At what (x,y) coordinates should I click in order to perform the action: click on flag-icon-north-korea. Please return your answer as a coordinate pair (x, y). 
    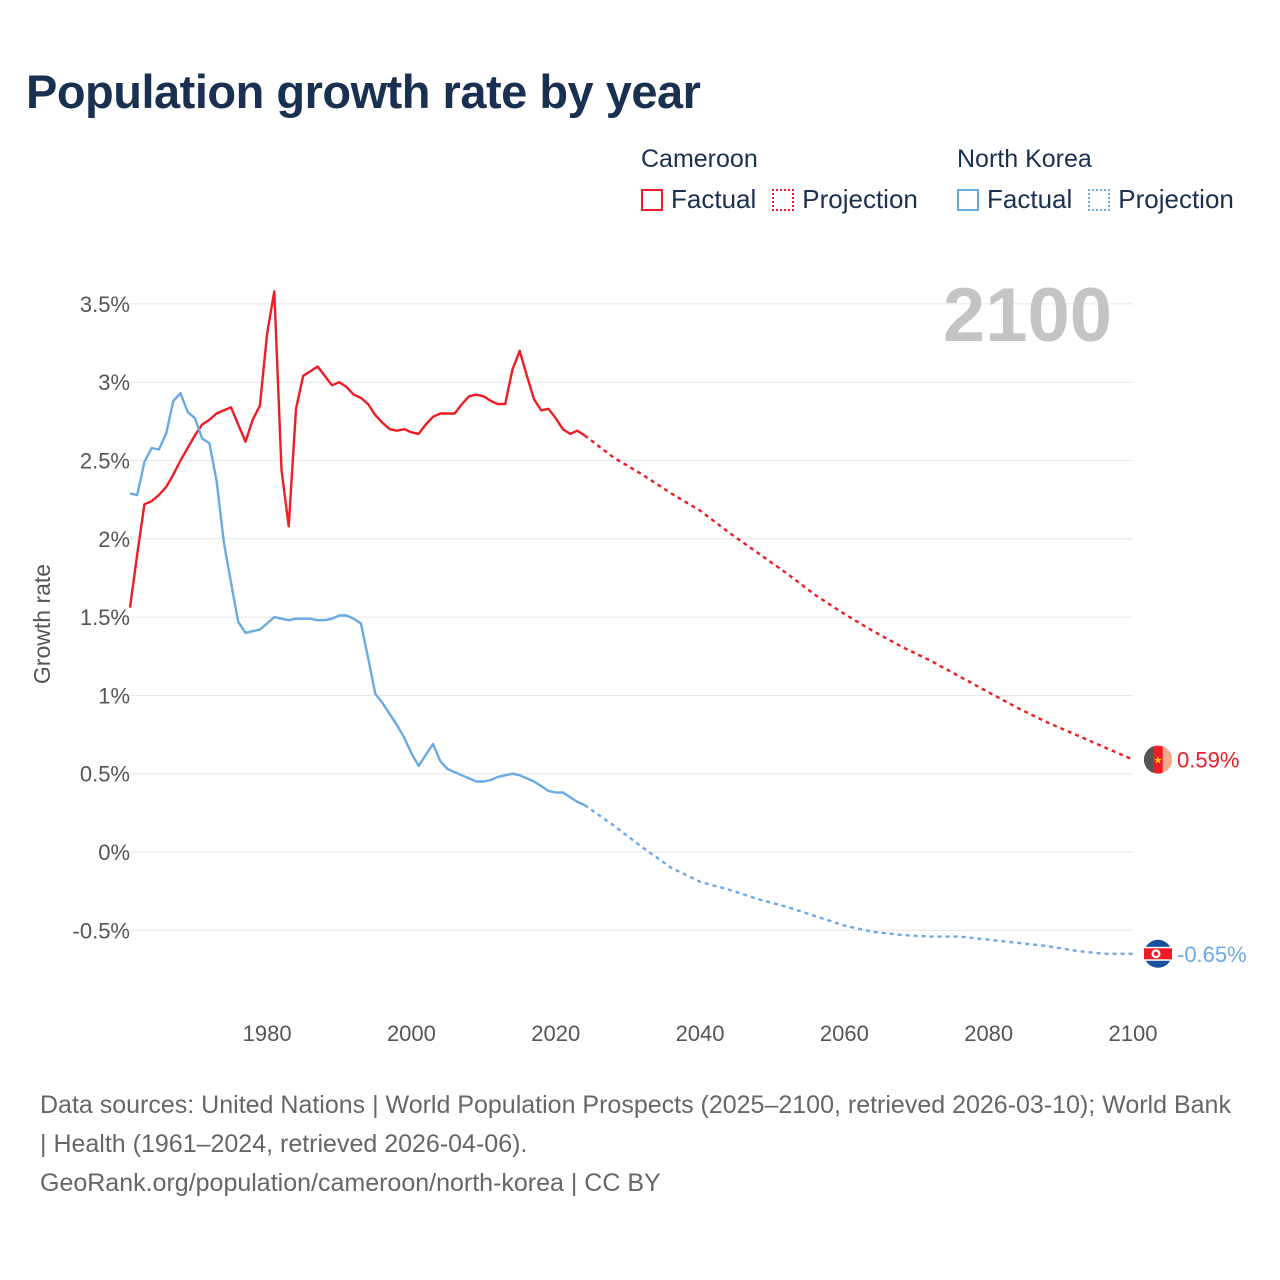
    Looking at the image, I should click on (1158, 953).